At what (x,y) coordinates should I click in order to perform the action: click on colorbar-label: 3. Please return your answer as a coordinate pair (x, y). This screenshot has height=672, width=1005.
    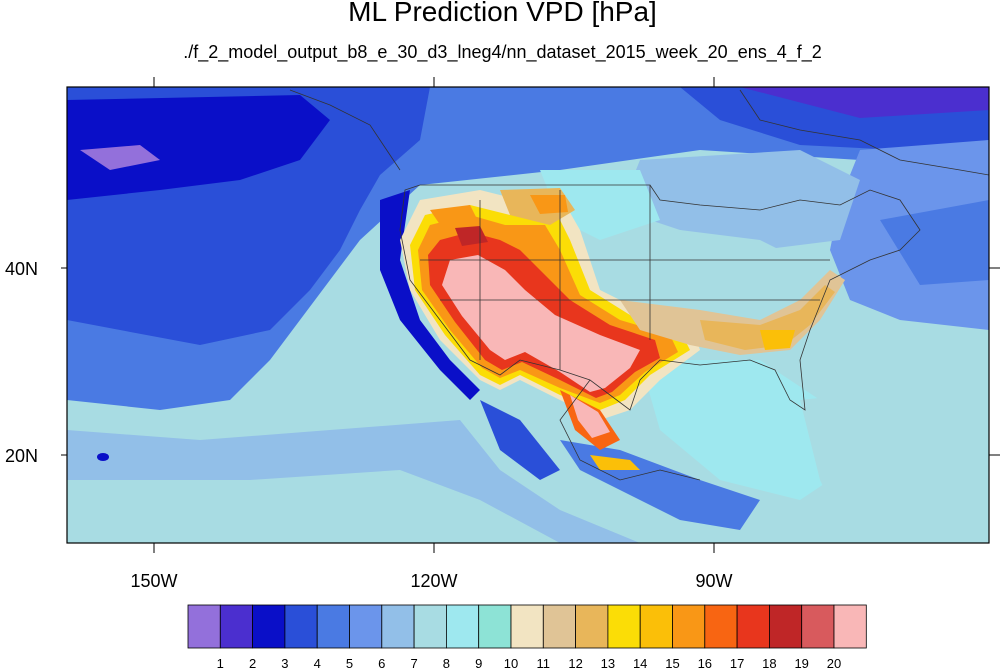
    Looking at the image, I should click on (284, 663).